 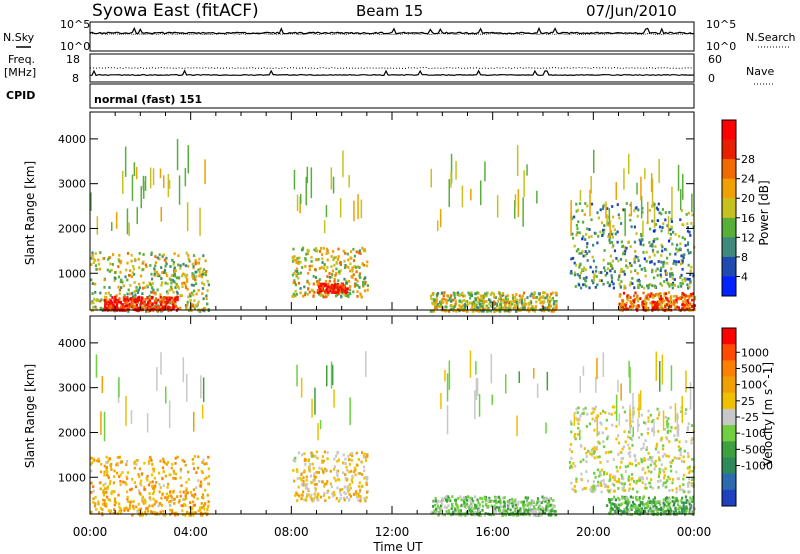 What do you see at coordinates (729, 482) in the screenshot?
I see `velocity-colorbar-segment` at bounding box center [729, 482].